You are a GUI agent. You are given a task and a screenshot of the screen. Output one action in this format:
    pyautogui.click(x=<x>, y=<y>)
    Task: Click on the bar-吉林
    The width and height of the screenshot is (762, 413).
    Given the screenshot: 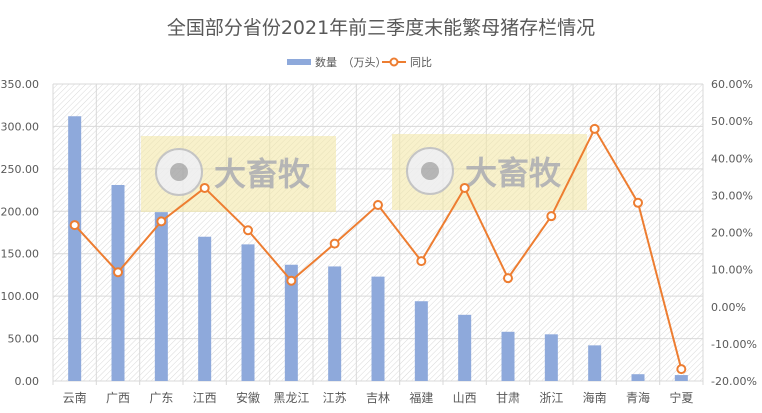 What is the action you would take?
    pyautogui.click(x=378, y=328)
    